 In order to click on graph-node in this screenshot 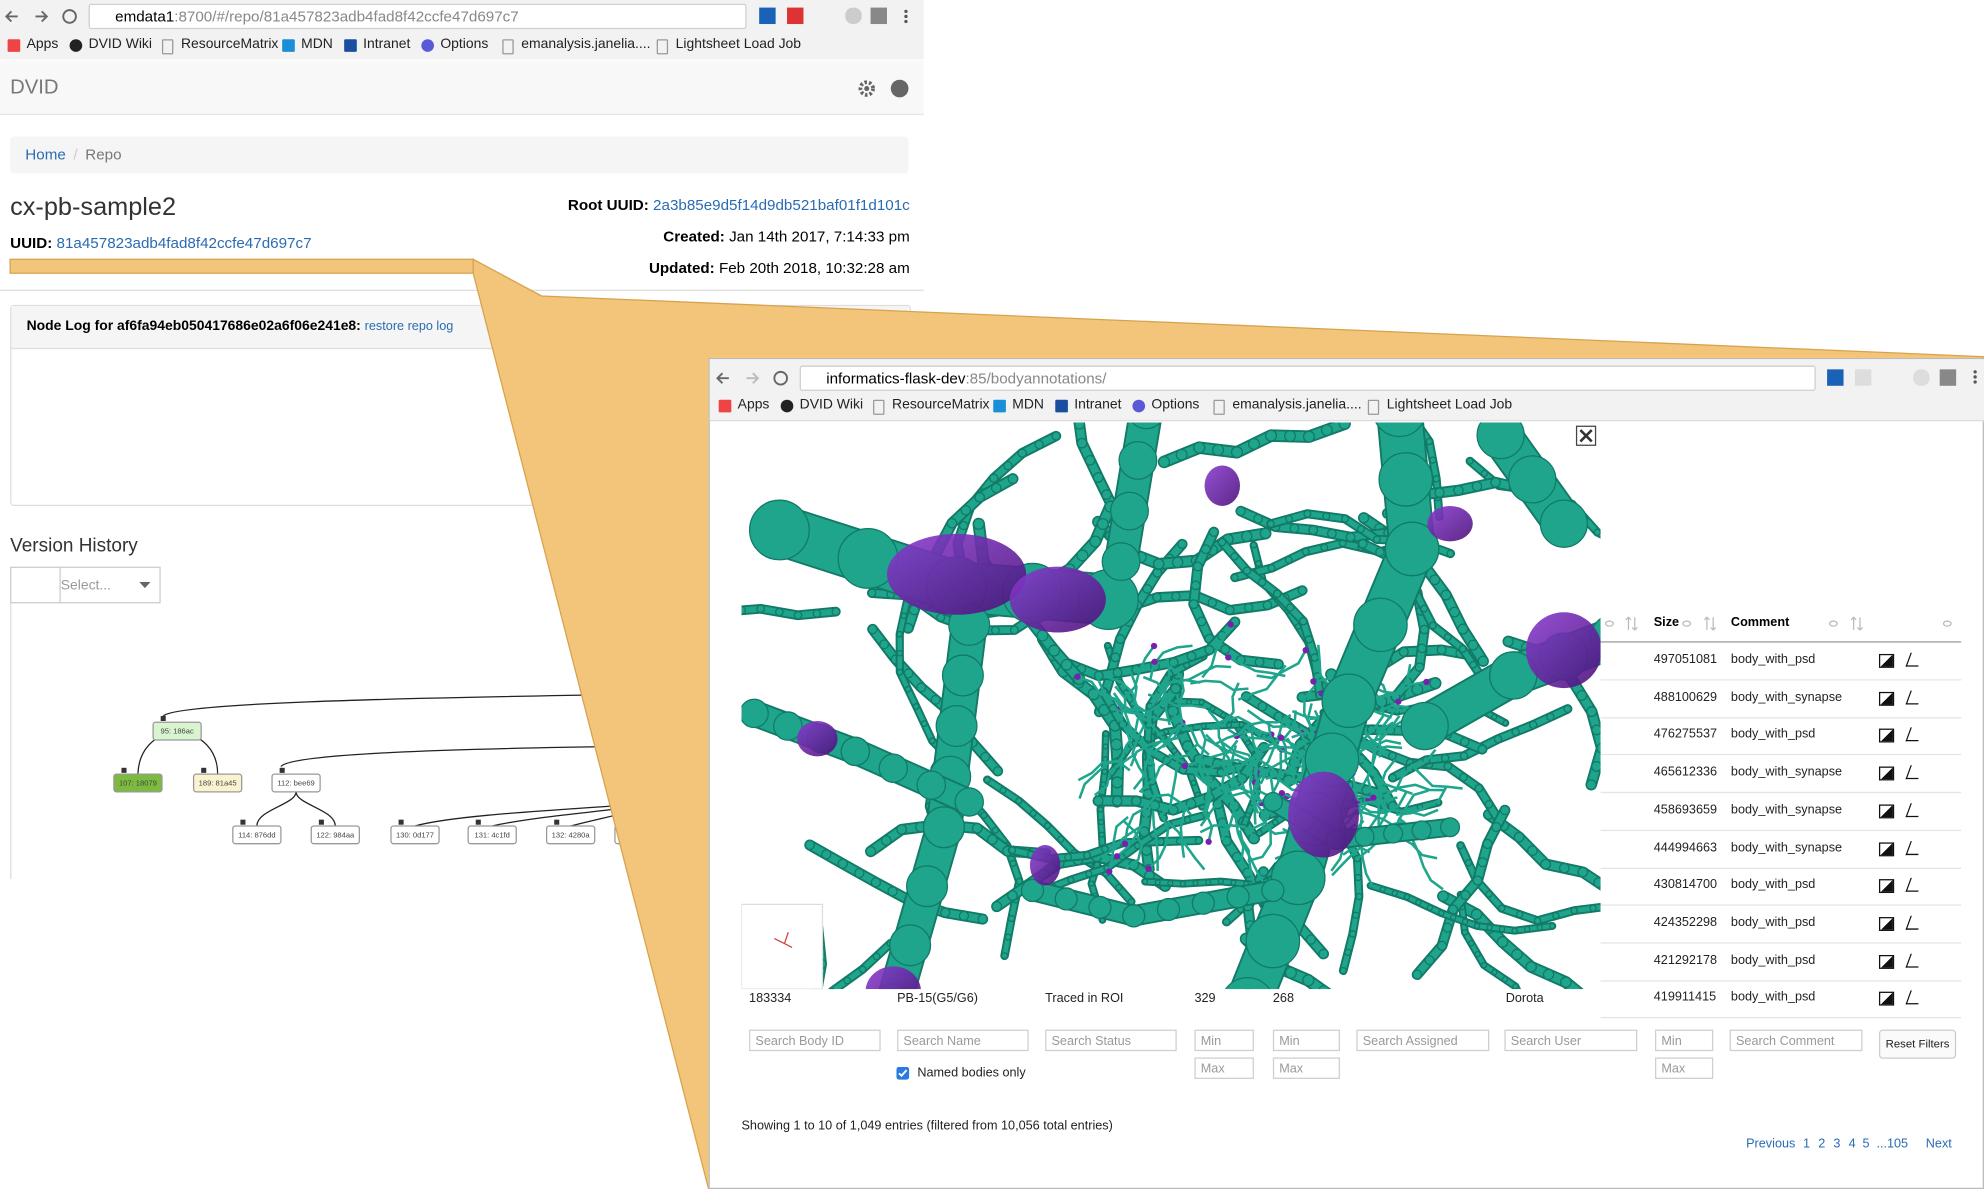, I will do `click(257, 835)`.